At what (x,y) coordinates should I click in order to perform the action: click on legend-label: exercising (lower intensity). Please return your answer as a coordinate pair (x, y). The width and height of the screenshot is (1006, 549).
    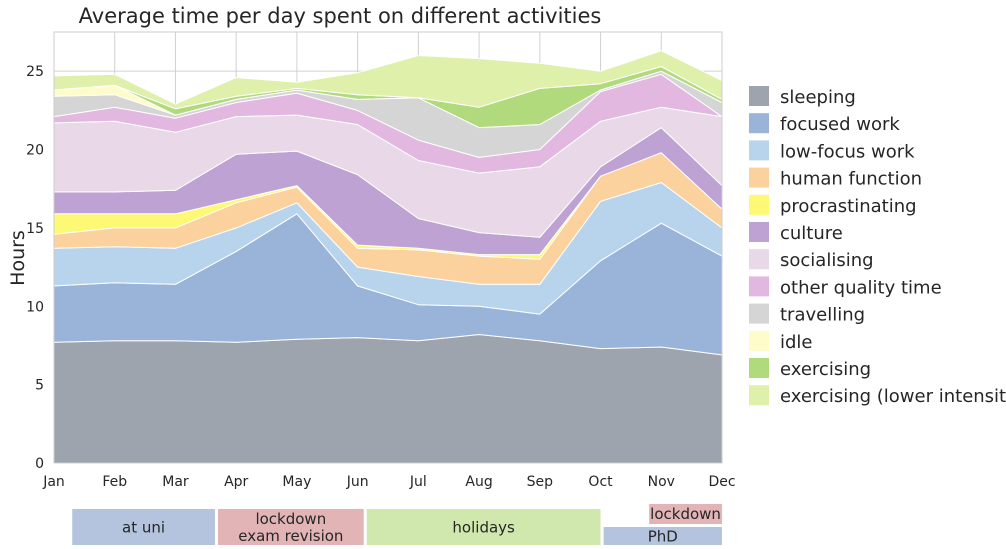
    Looking at the image, I should click on (893, 396).